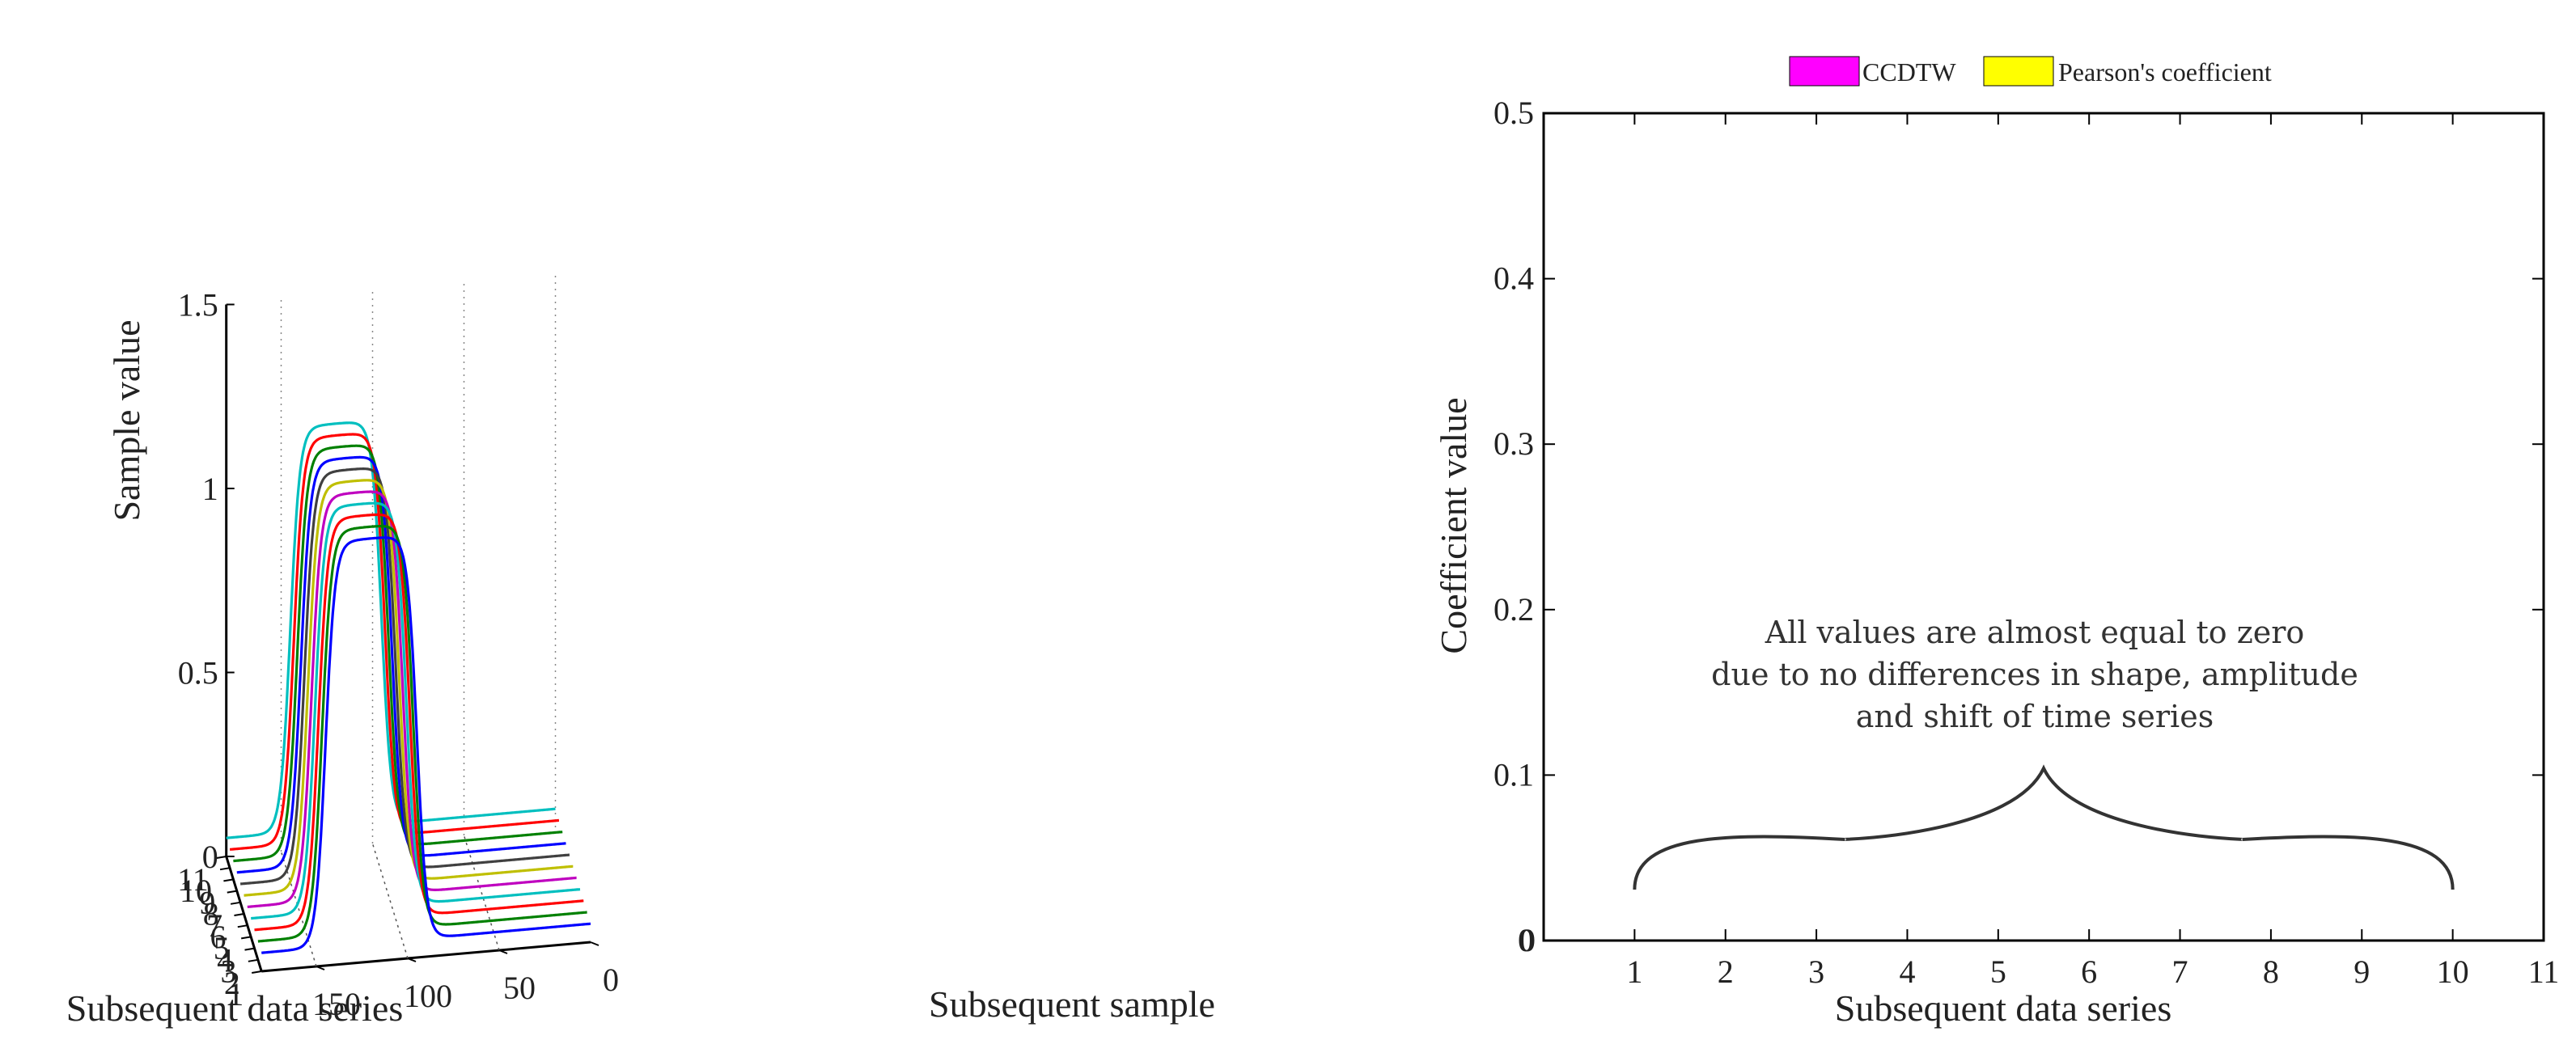 The height and width of the screenshot is (1057, 2576). Describe the element at coordinates (2271, 971) in the screenshot. I see `x-tick-label: 8` at that location.